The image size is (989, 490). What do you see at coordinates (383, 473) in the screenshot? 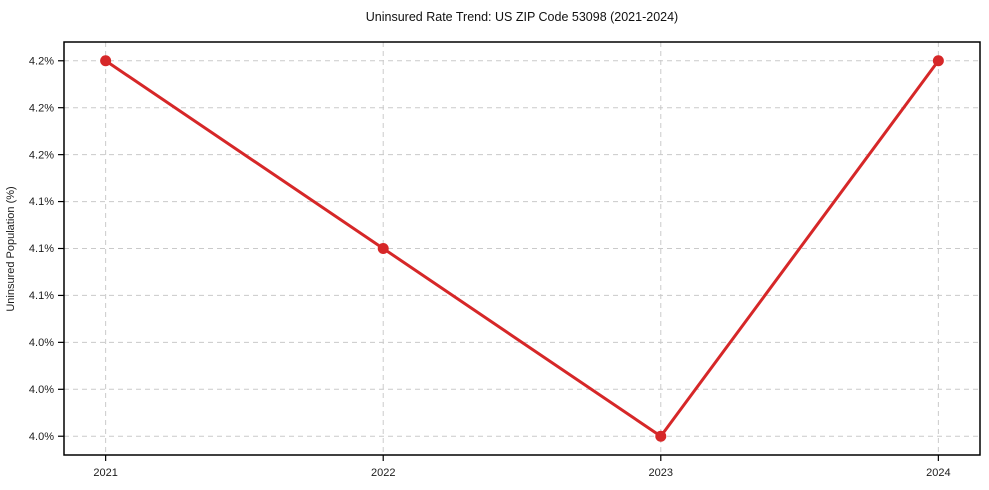
I see `x-tick-label: 2022` at bounding box center [383, 473].